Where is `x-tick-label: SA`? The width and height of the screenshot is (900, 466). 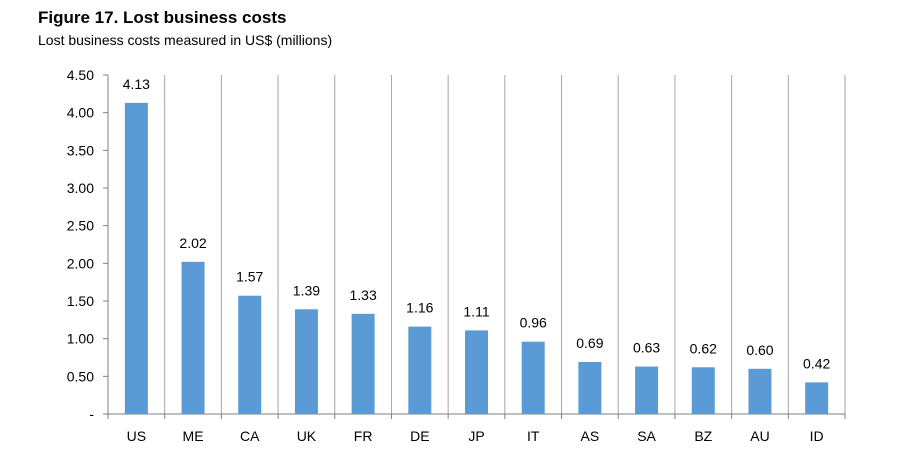
x-tick-label: SA is located at coordinates (646, 436).